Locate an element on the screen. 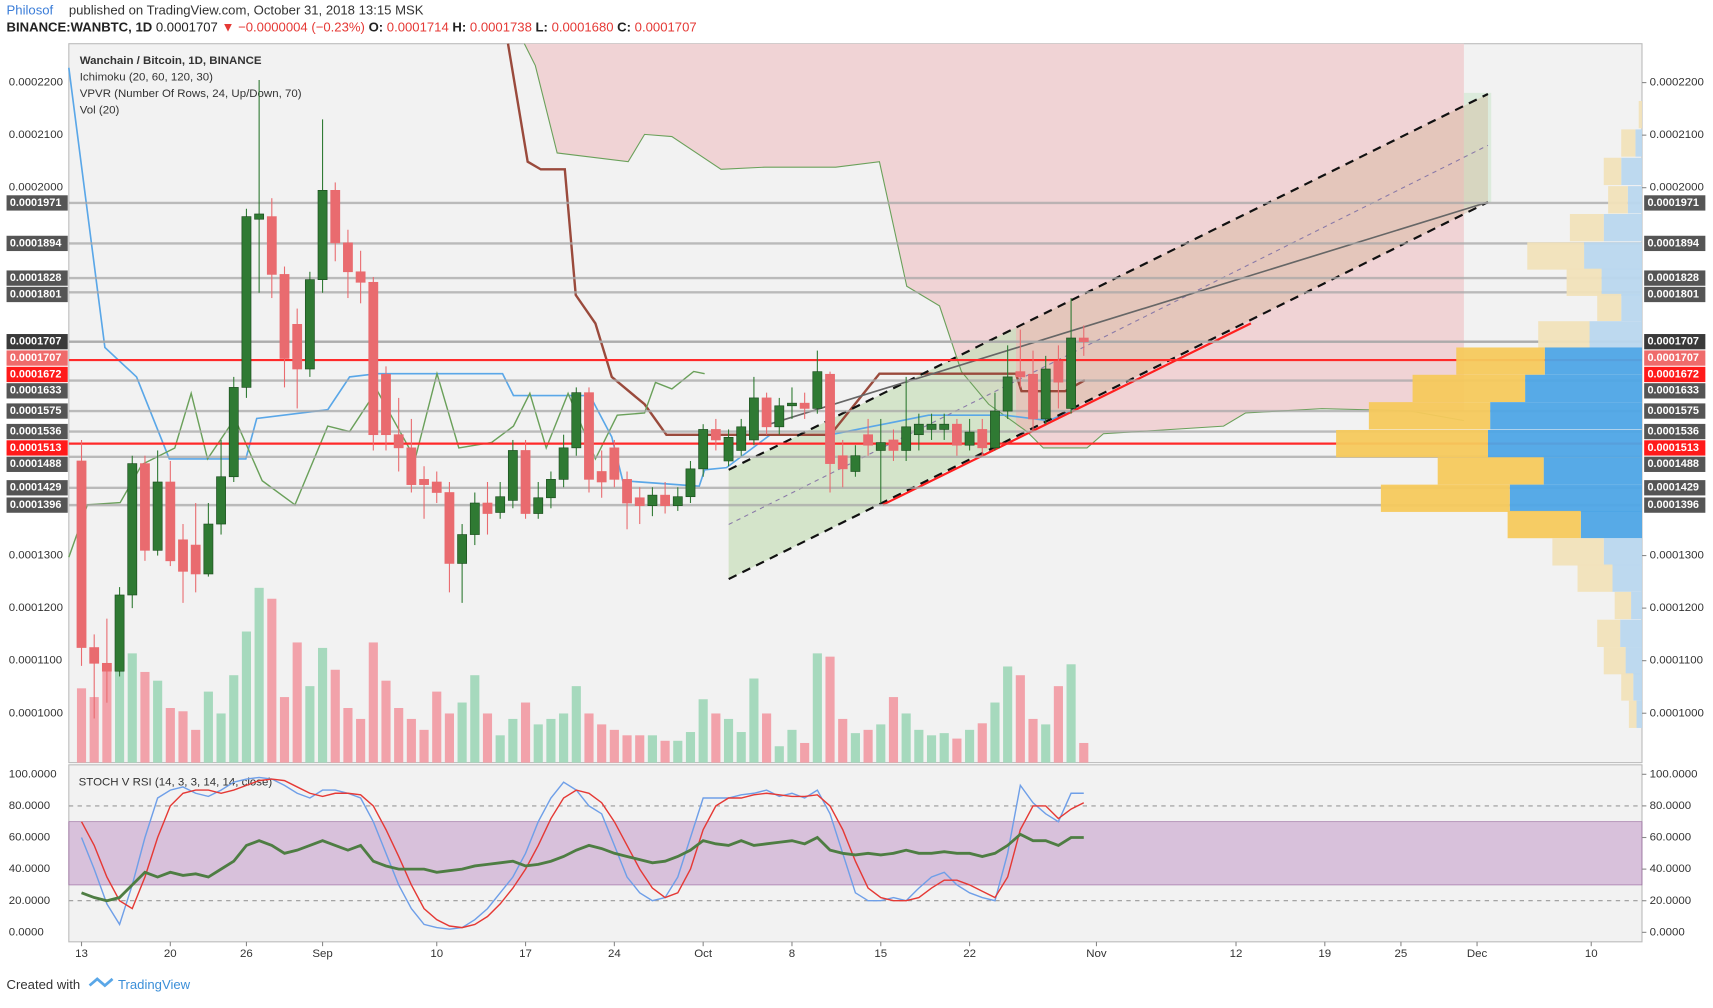  x-tick-label: 25 is located at coordinates (1401, 954).